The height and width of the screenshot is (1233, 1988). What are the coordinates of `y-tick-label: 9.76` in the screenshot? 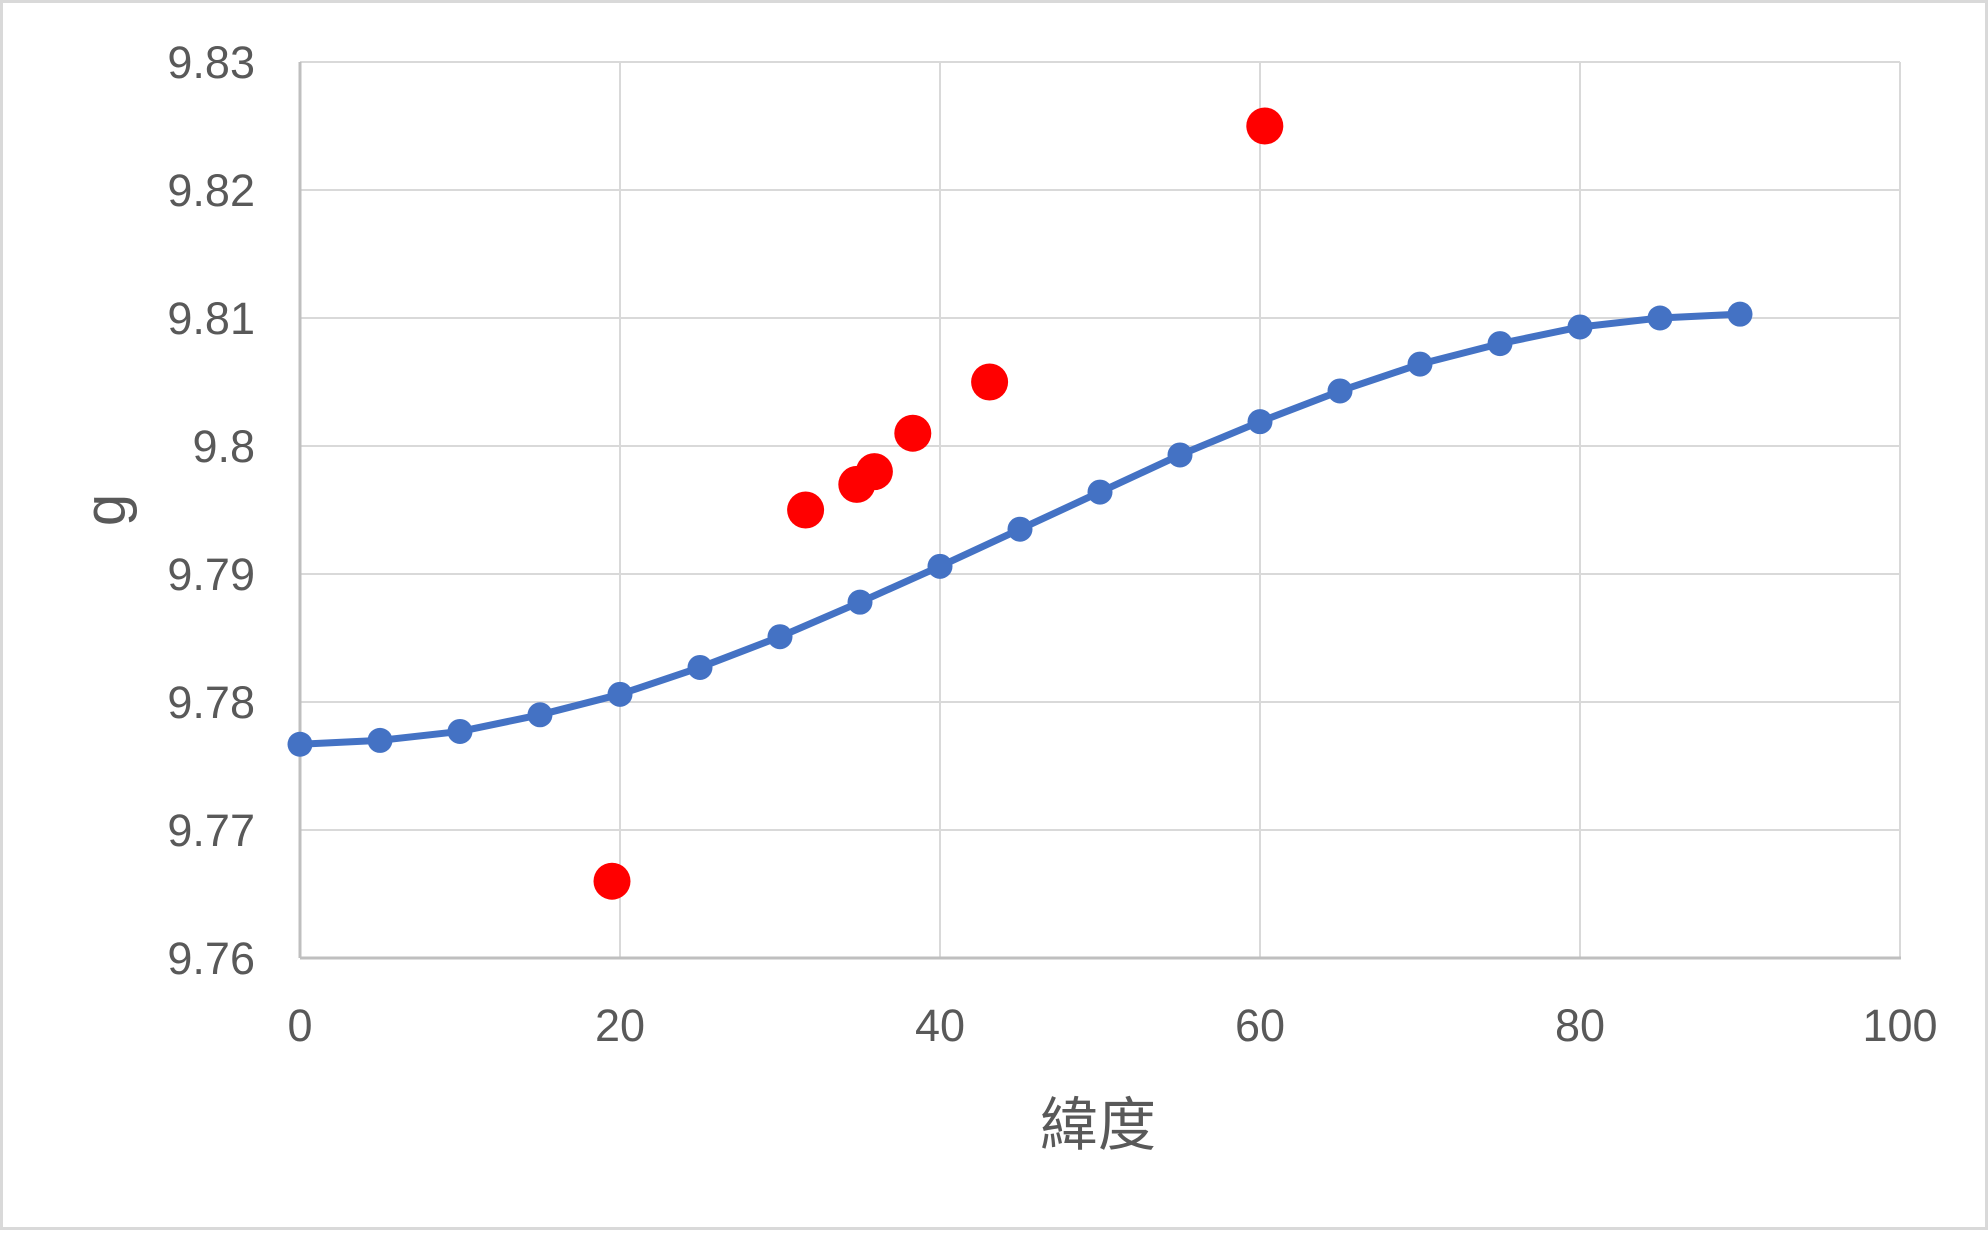 It's located at (211, 958).